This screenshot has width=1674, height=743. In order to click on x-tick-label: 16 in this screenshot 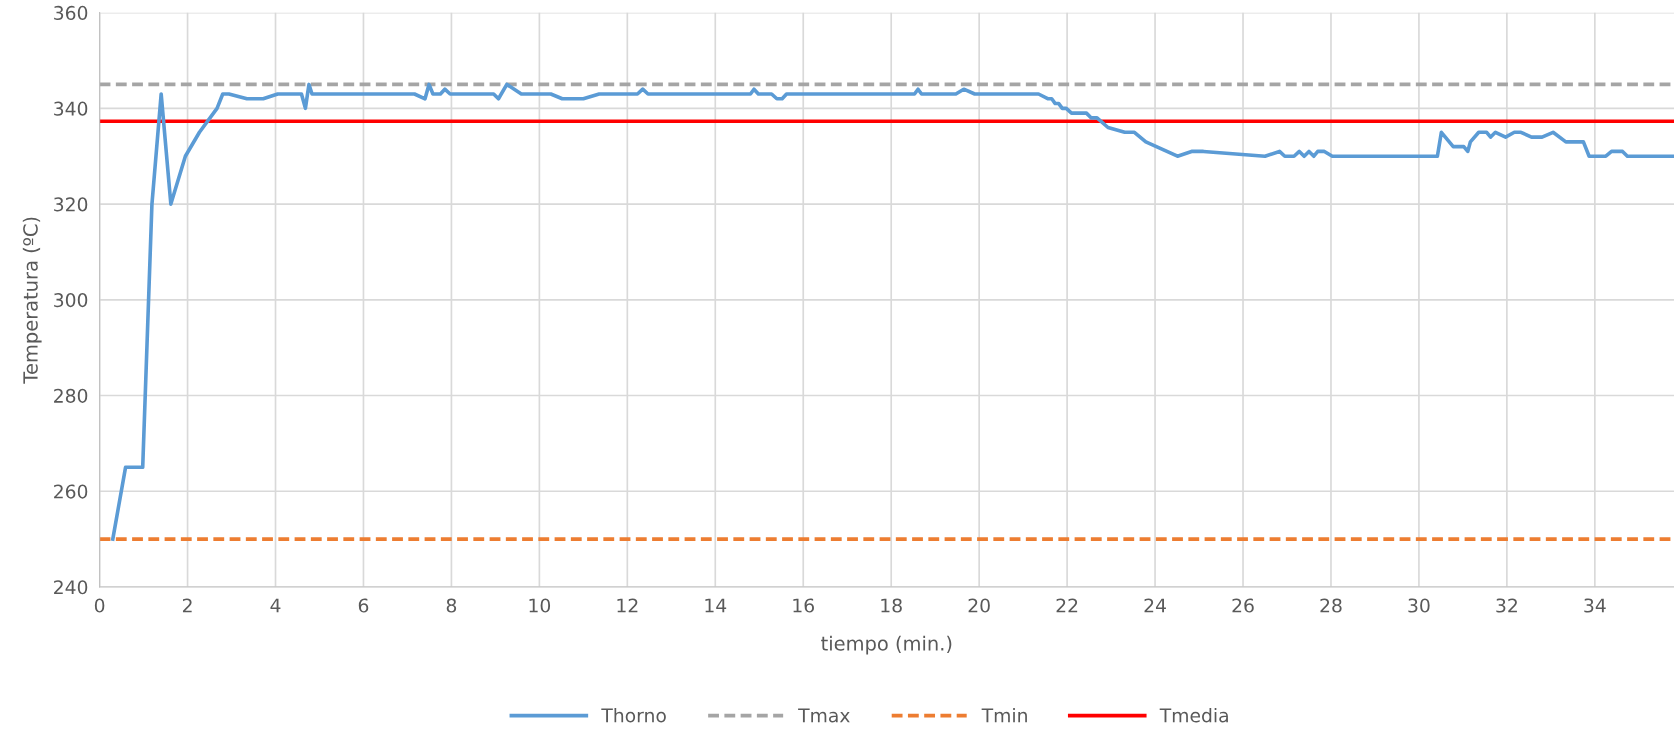, I will do `click(803, 605)`.